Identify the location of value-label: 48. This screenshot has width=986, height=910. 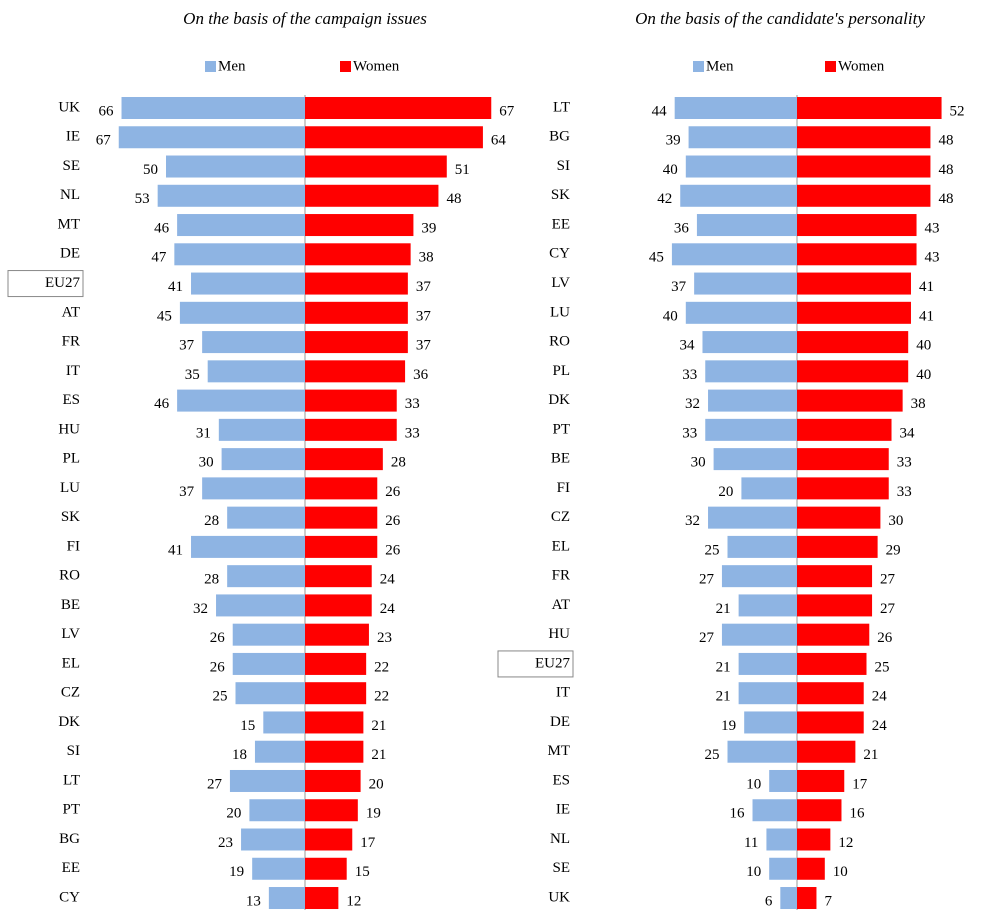
(945, 199).